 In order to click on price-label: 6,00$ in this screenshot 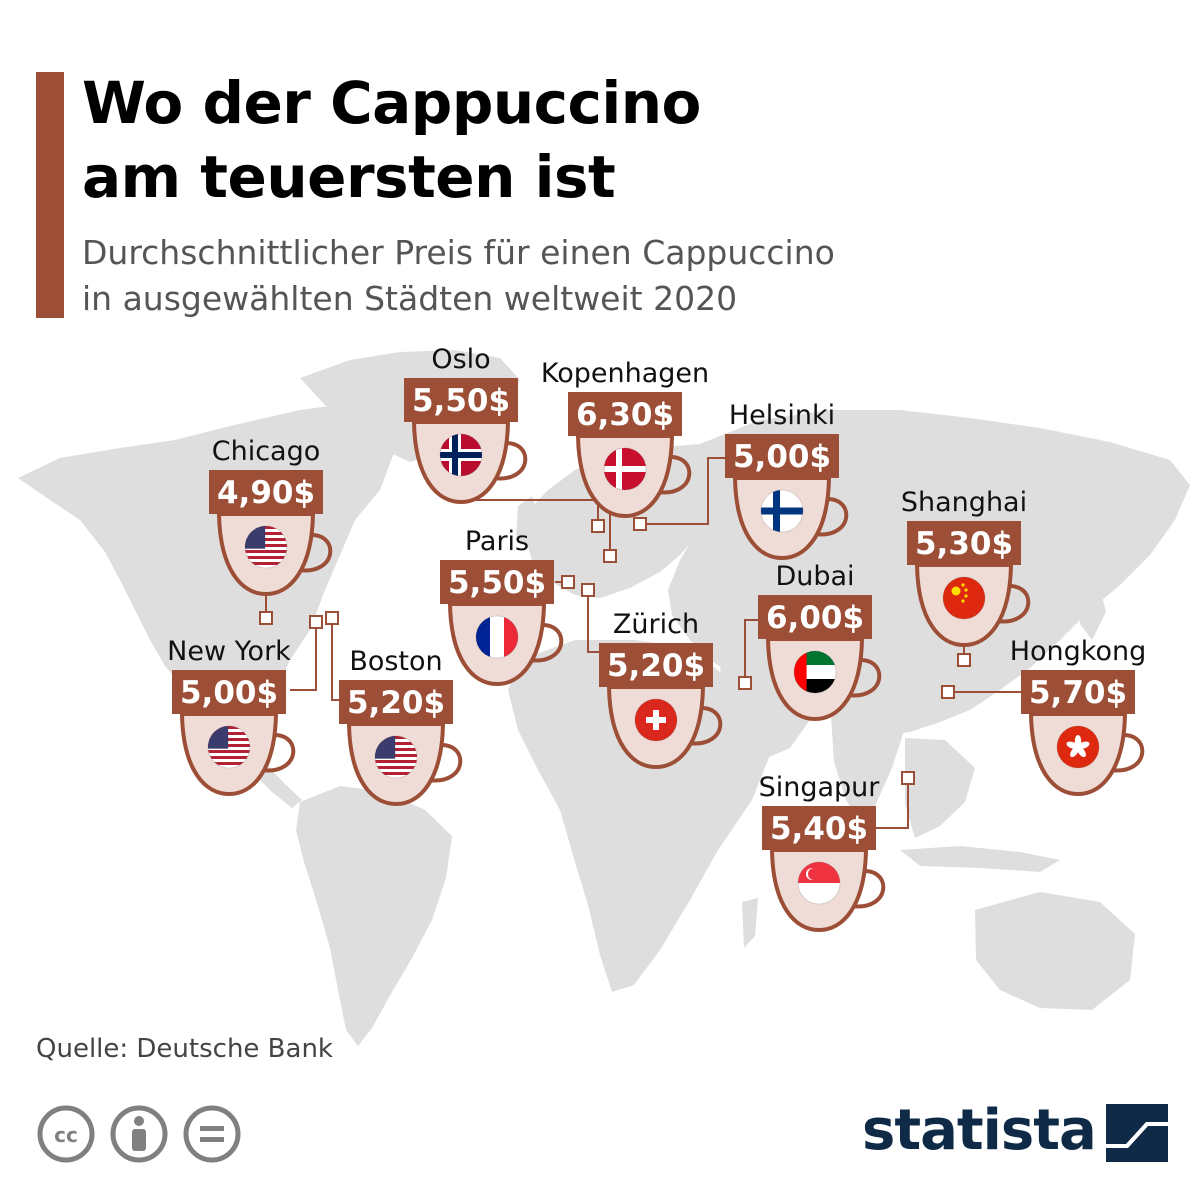, I will do `click(815, 618)`.